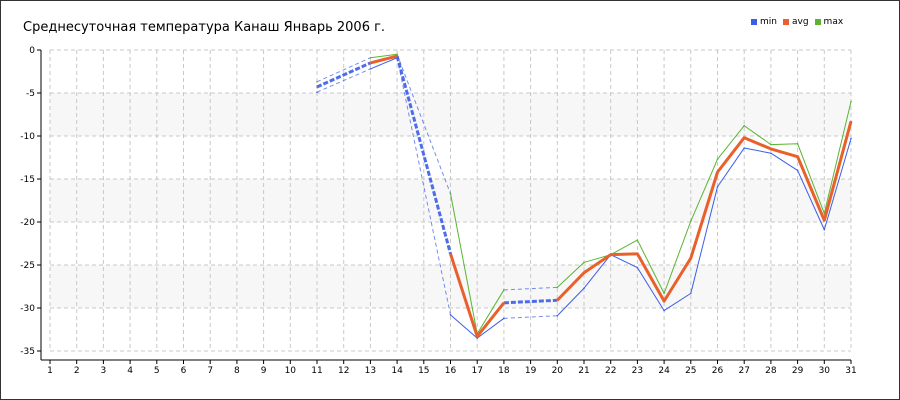  Describe the element at coordinates (27, 266) in the screenshot. I see `y-tick-label: -25` at that location.